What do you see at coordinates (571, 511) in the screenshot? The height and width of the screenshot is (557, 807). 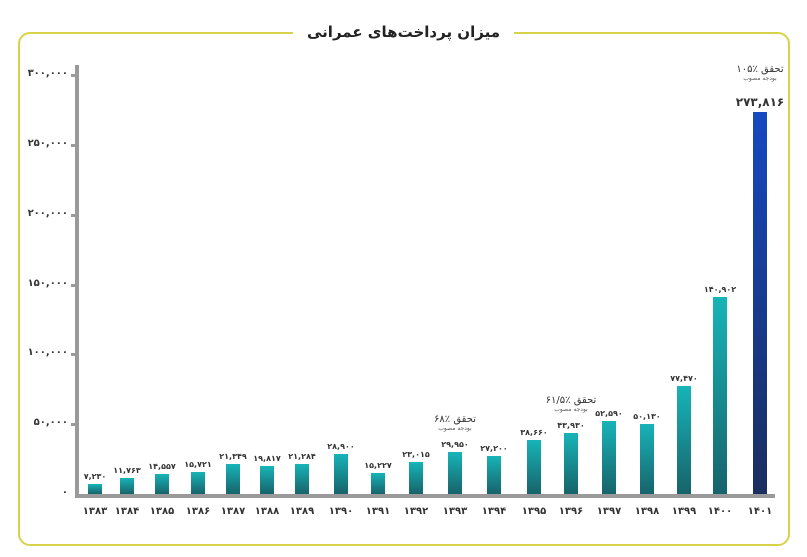 I see `x-tick-label: ۱۳۹۶` at bounding box center [571, 511].